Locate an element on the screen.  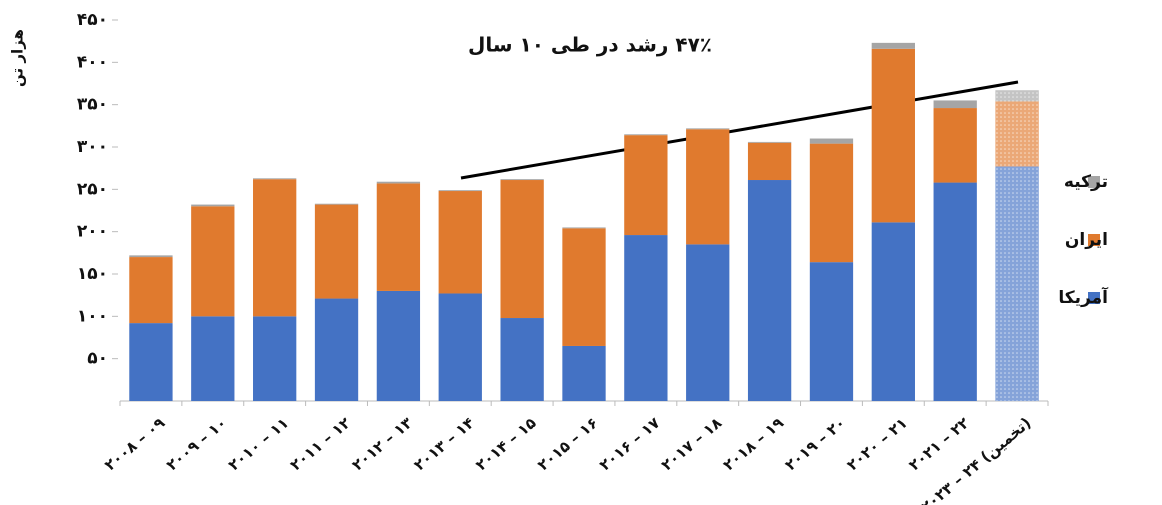
legend-label: ترکیه is located at coordinates (1086, 182).